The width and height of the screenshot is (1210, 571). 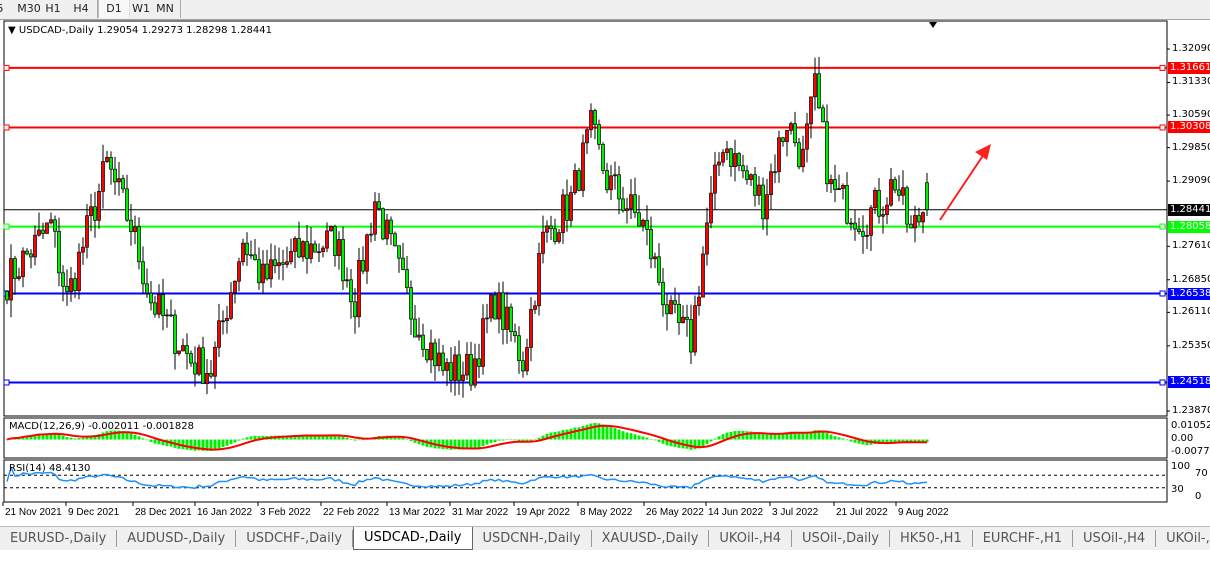 I want to click on chart-tab: USDCNH-,Daily, so click(x=532, y=538).